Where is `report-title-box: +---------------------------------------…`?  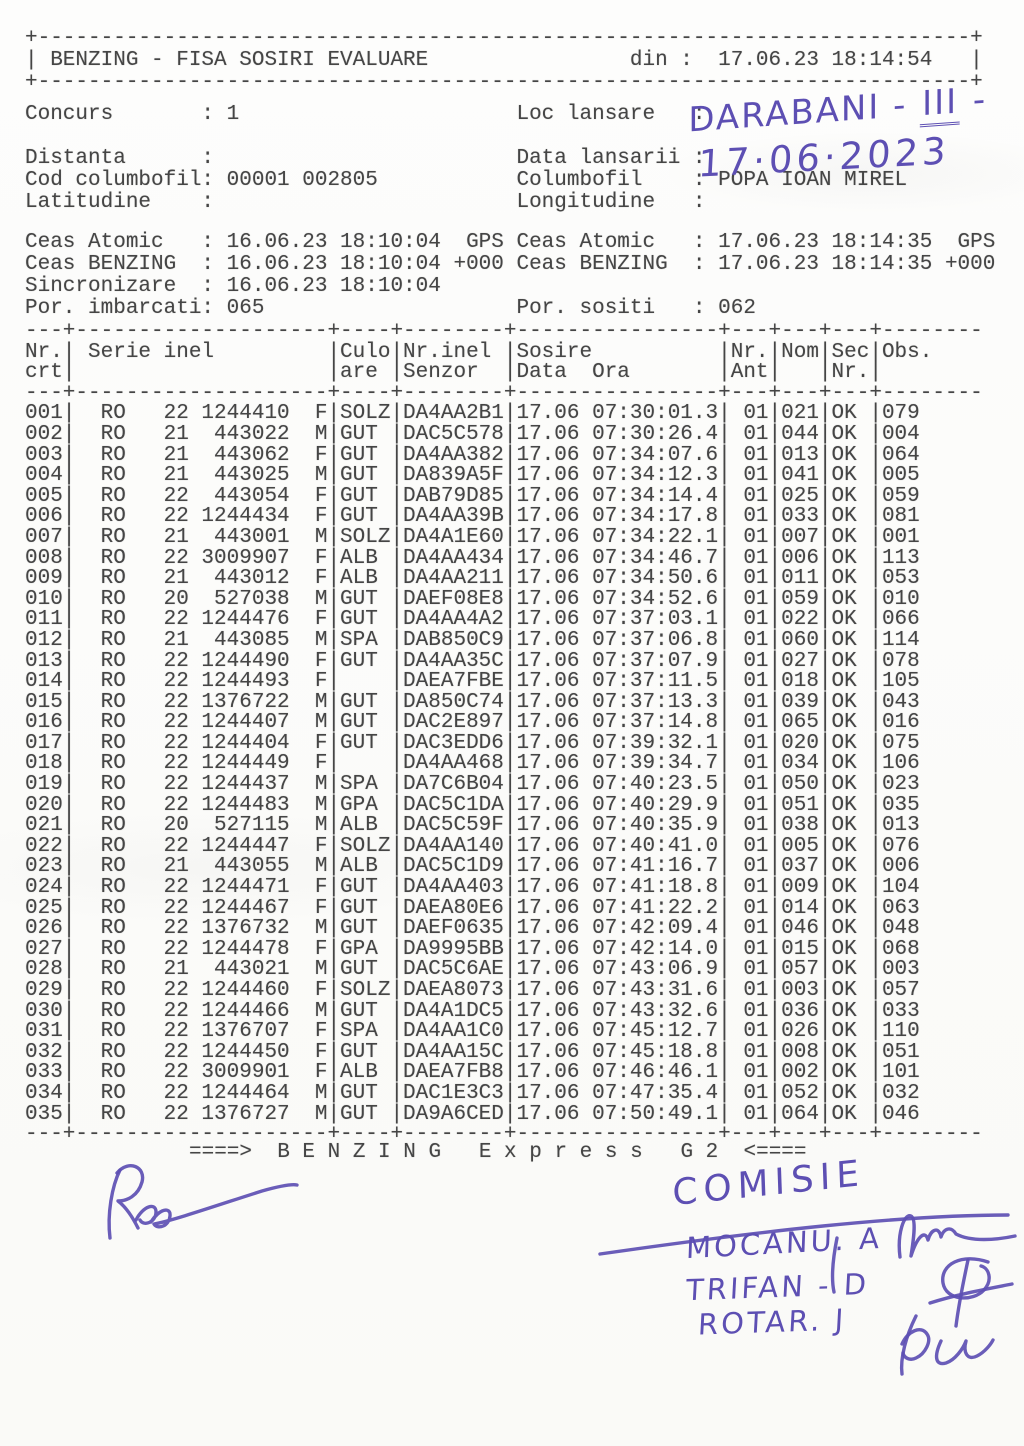
report-title-box: +---------------------------------------… is located at coordinates (504, 60).